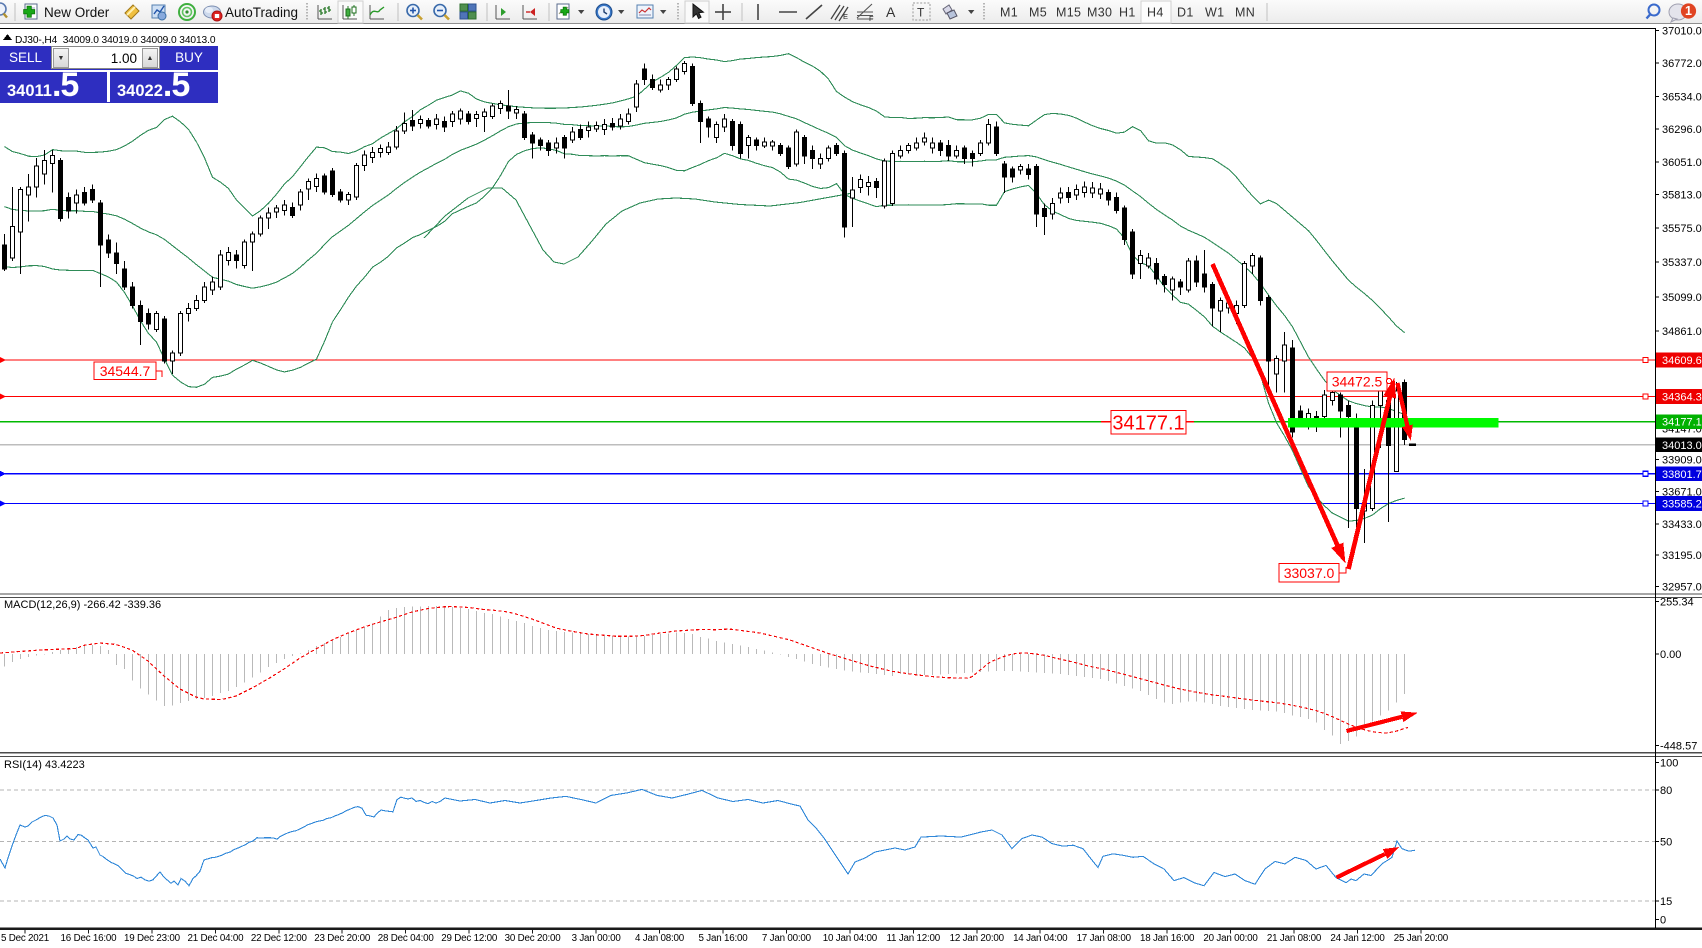 This screenshot has width=1702, height=948. I want to click on svg-text: 100, so click(1669, 764).